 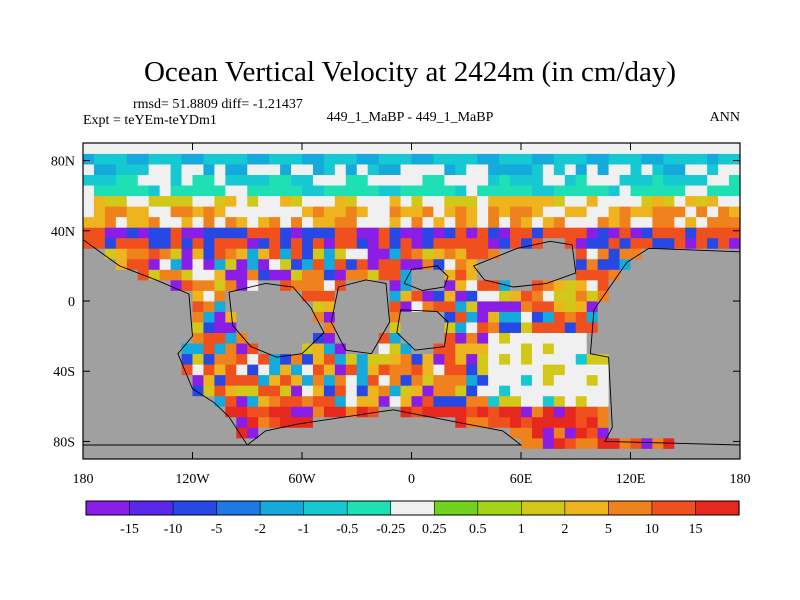 What do you see at coordinates (64, 372) in the screenshot?
I see `y-tick-label: 40S` at bounding box center [64, 372].